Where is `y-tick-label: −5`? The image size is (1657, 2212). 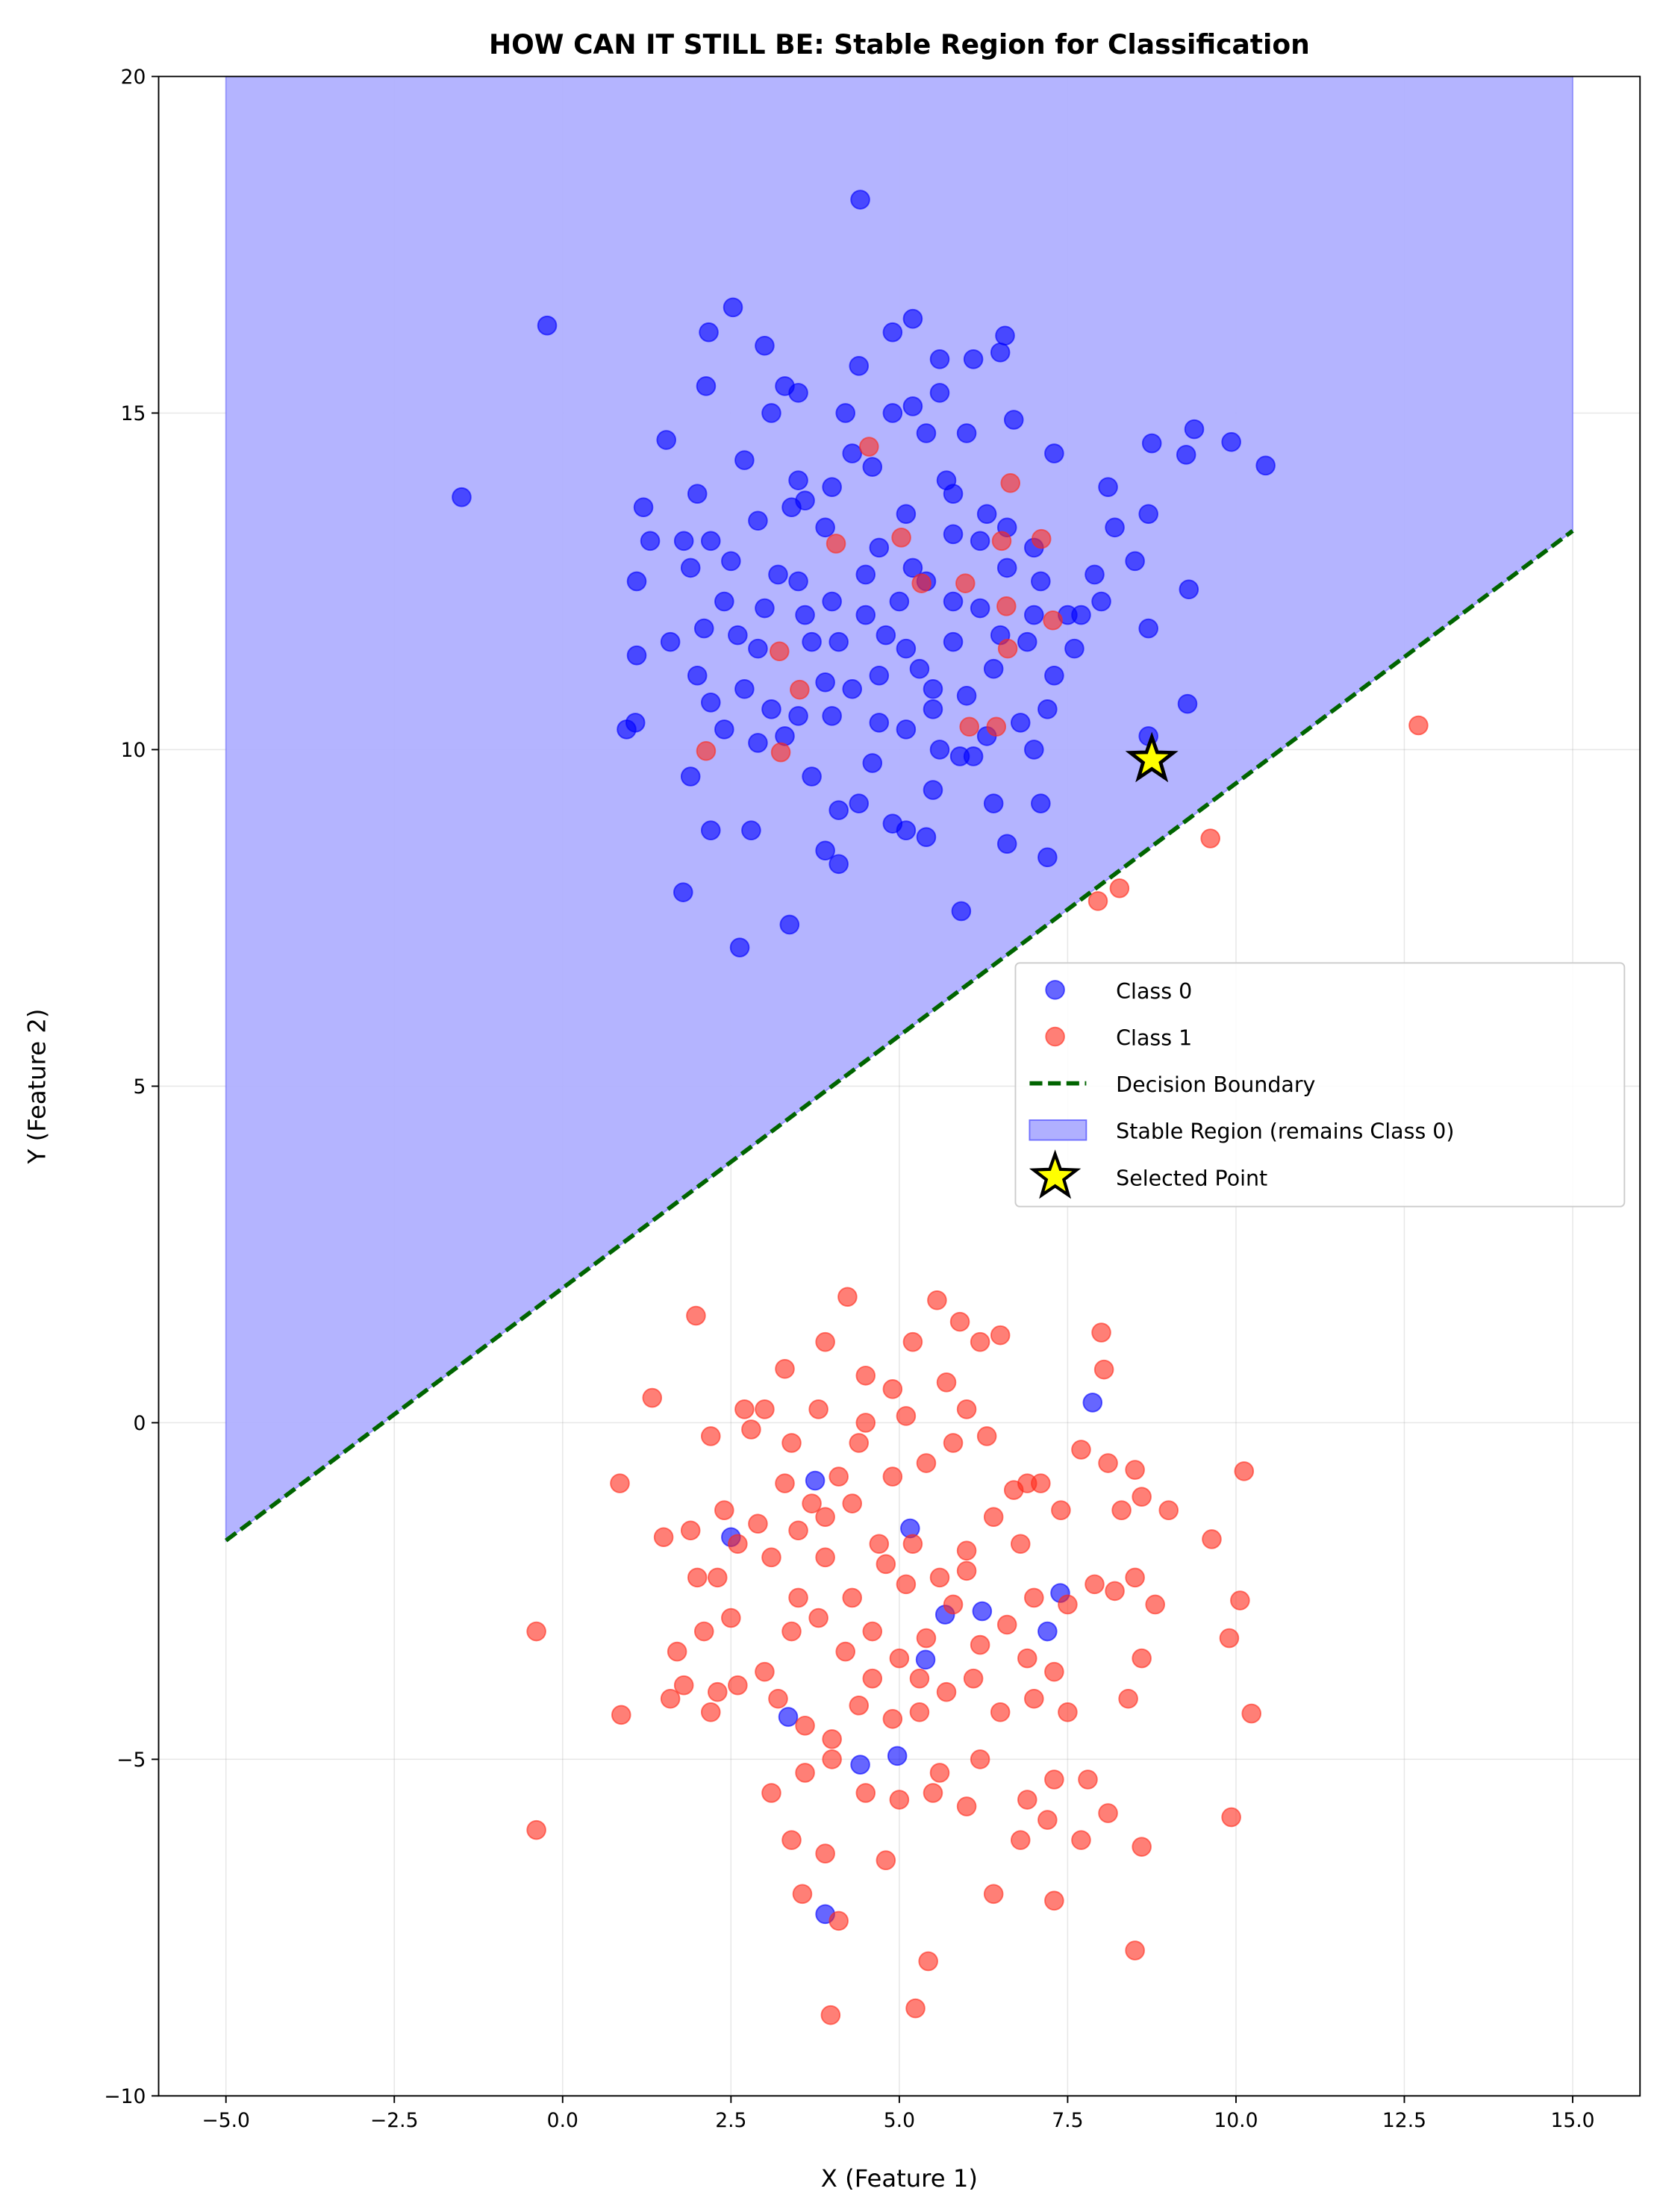 y-tick-label: −5 is located at coordinates (131, 1760).